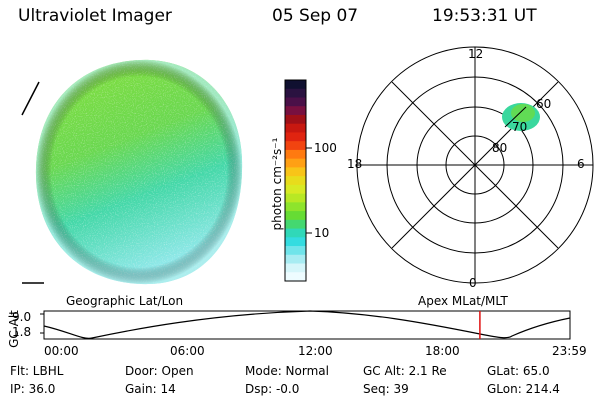  I want to click on mlt-label-0: 0, so click(473, 283).